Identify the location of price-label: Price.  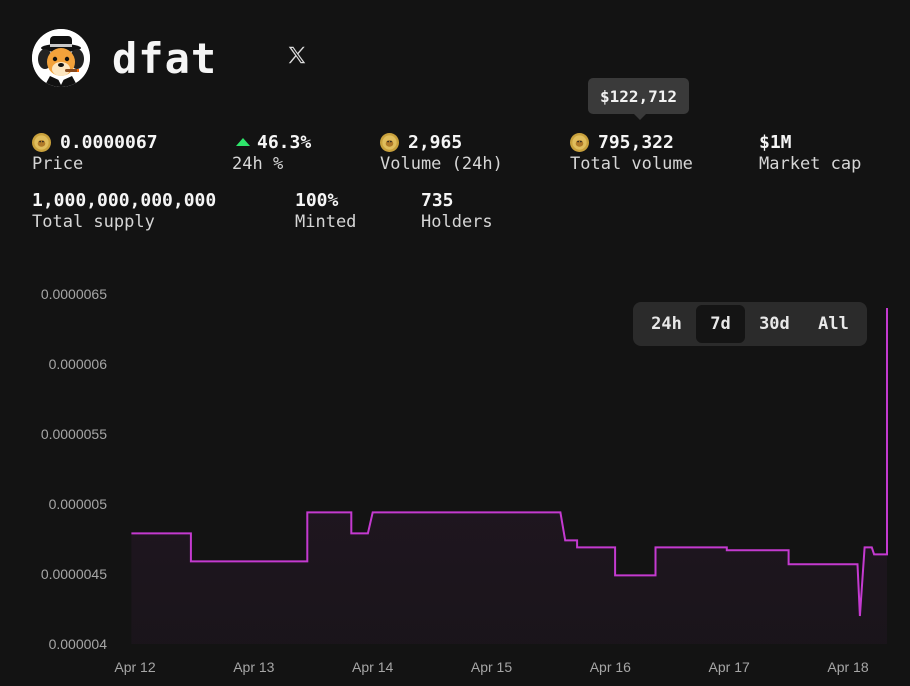
(58, 164).